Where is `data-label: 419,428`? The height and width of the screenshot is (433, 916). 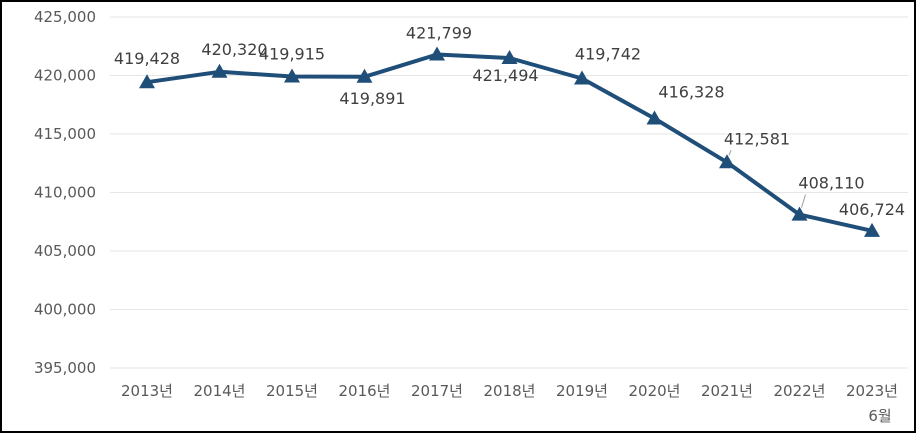
data-label: 419,428 is located at coordinates (147, 58).